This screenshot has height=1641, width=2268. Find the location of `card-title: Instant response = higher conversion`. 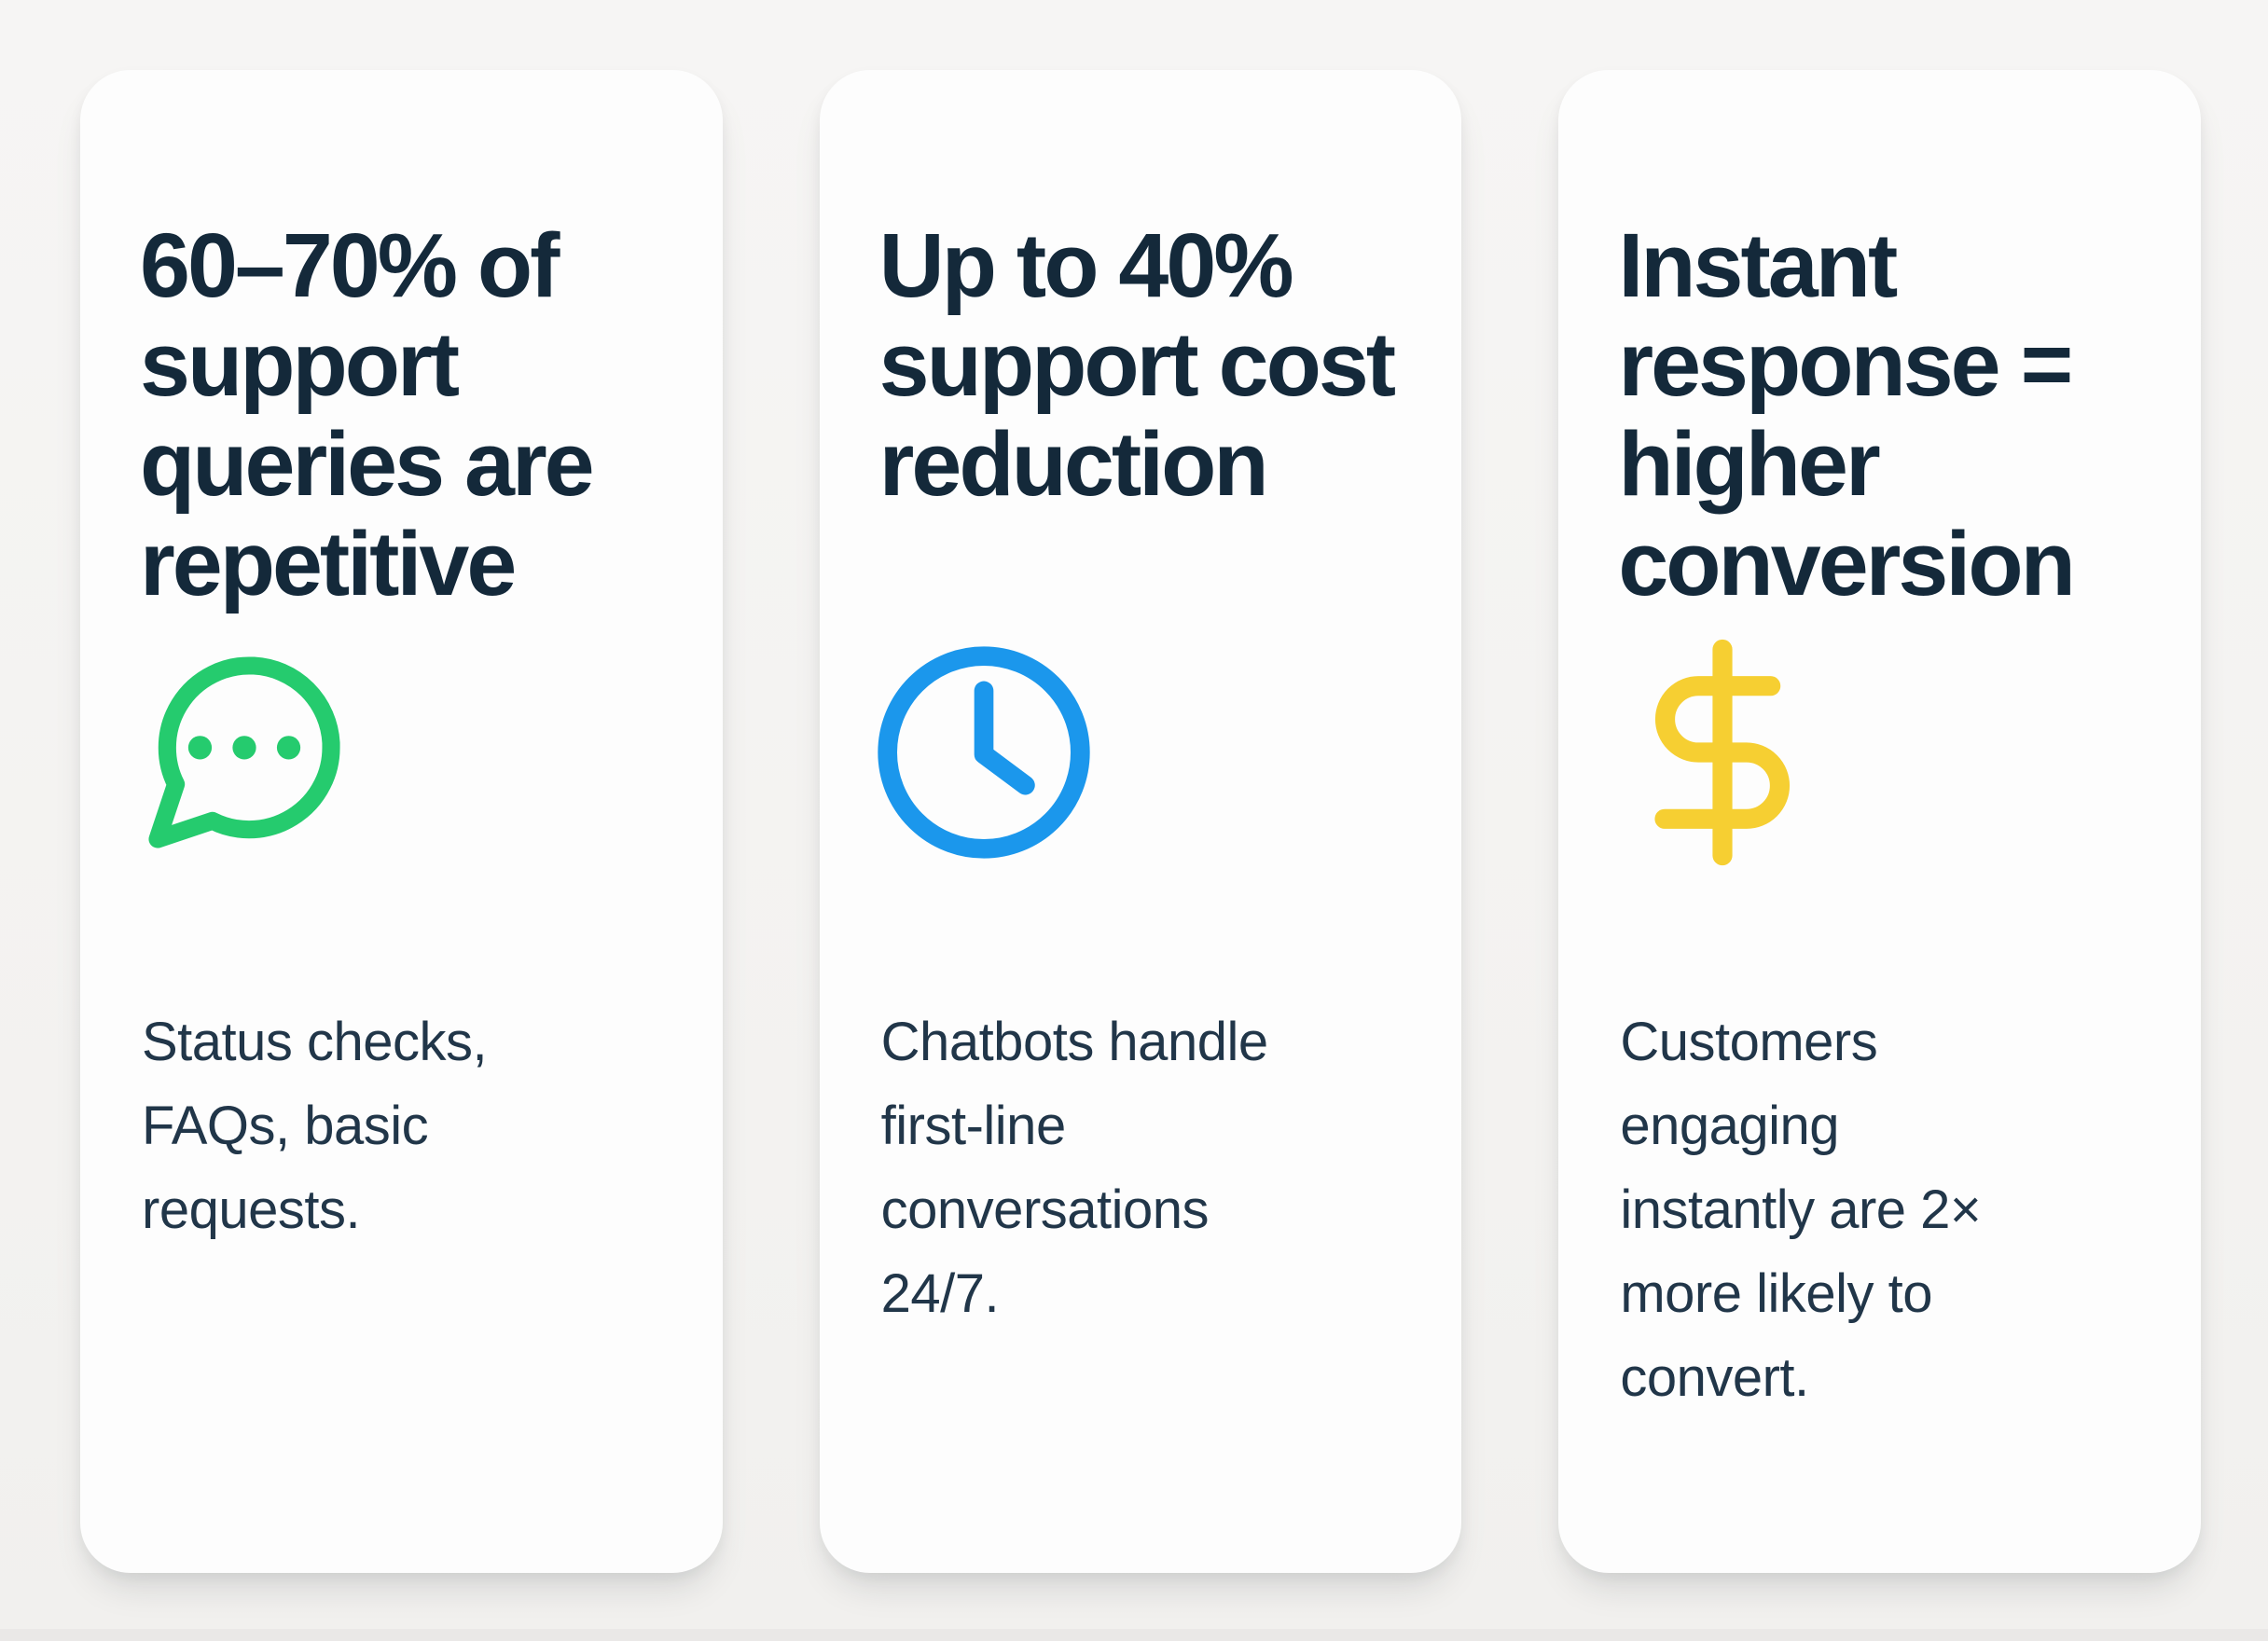

card-title: Instant response = higher conversion is located at coordinates (1846, 414).